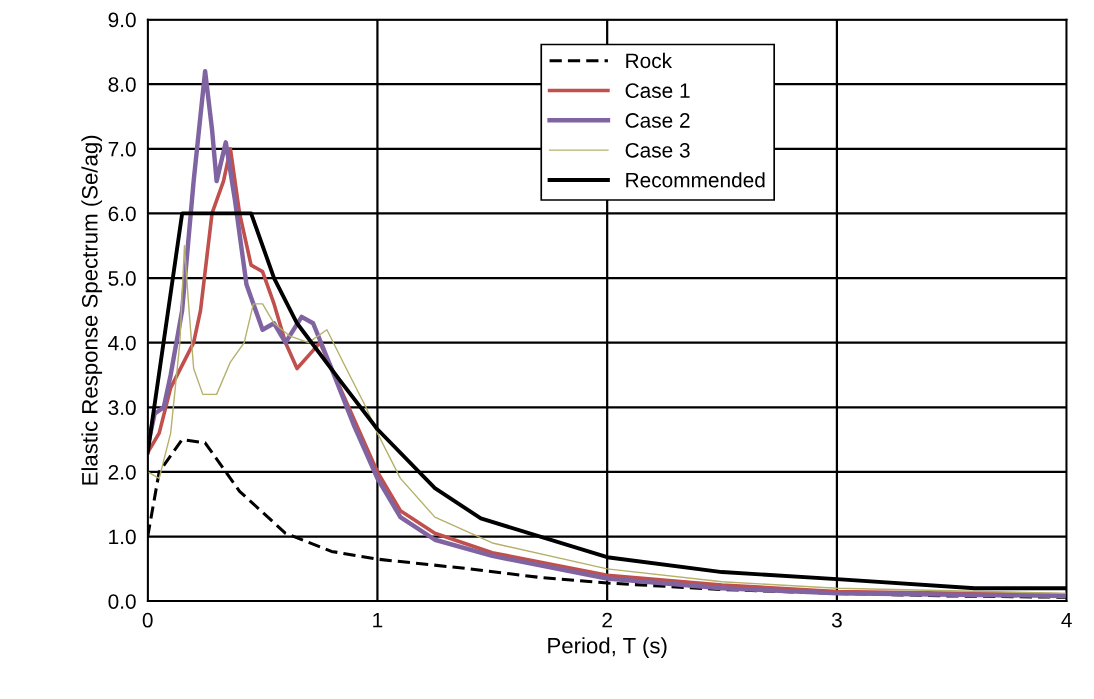  I want to click on y-tick-label: 4.0, so click(122, 343).